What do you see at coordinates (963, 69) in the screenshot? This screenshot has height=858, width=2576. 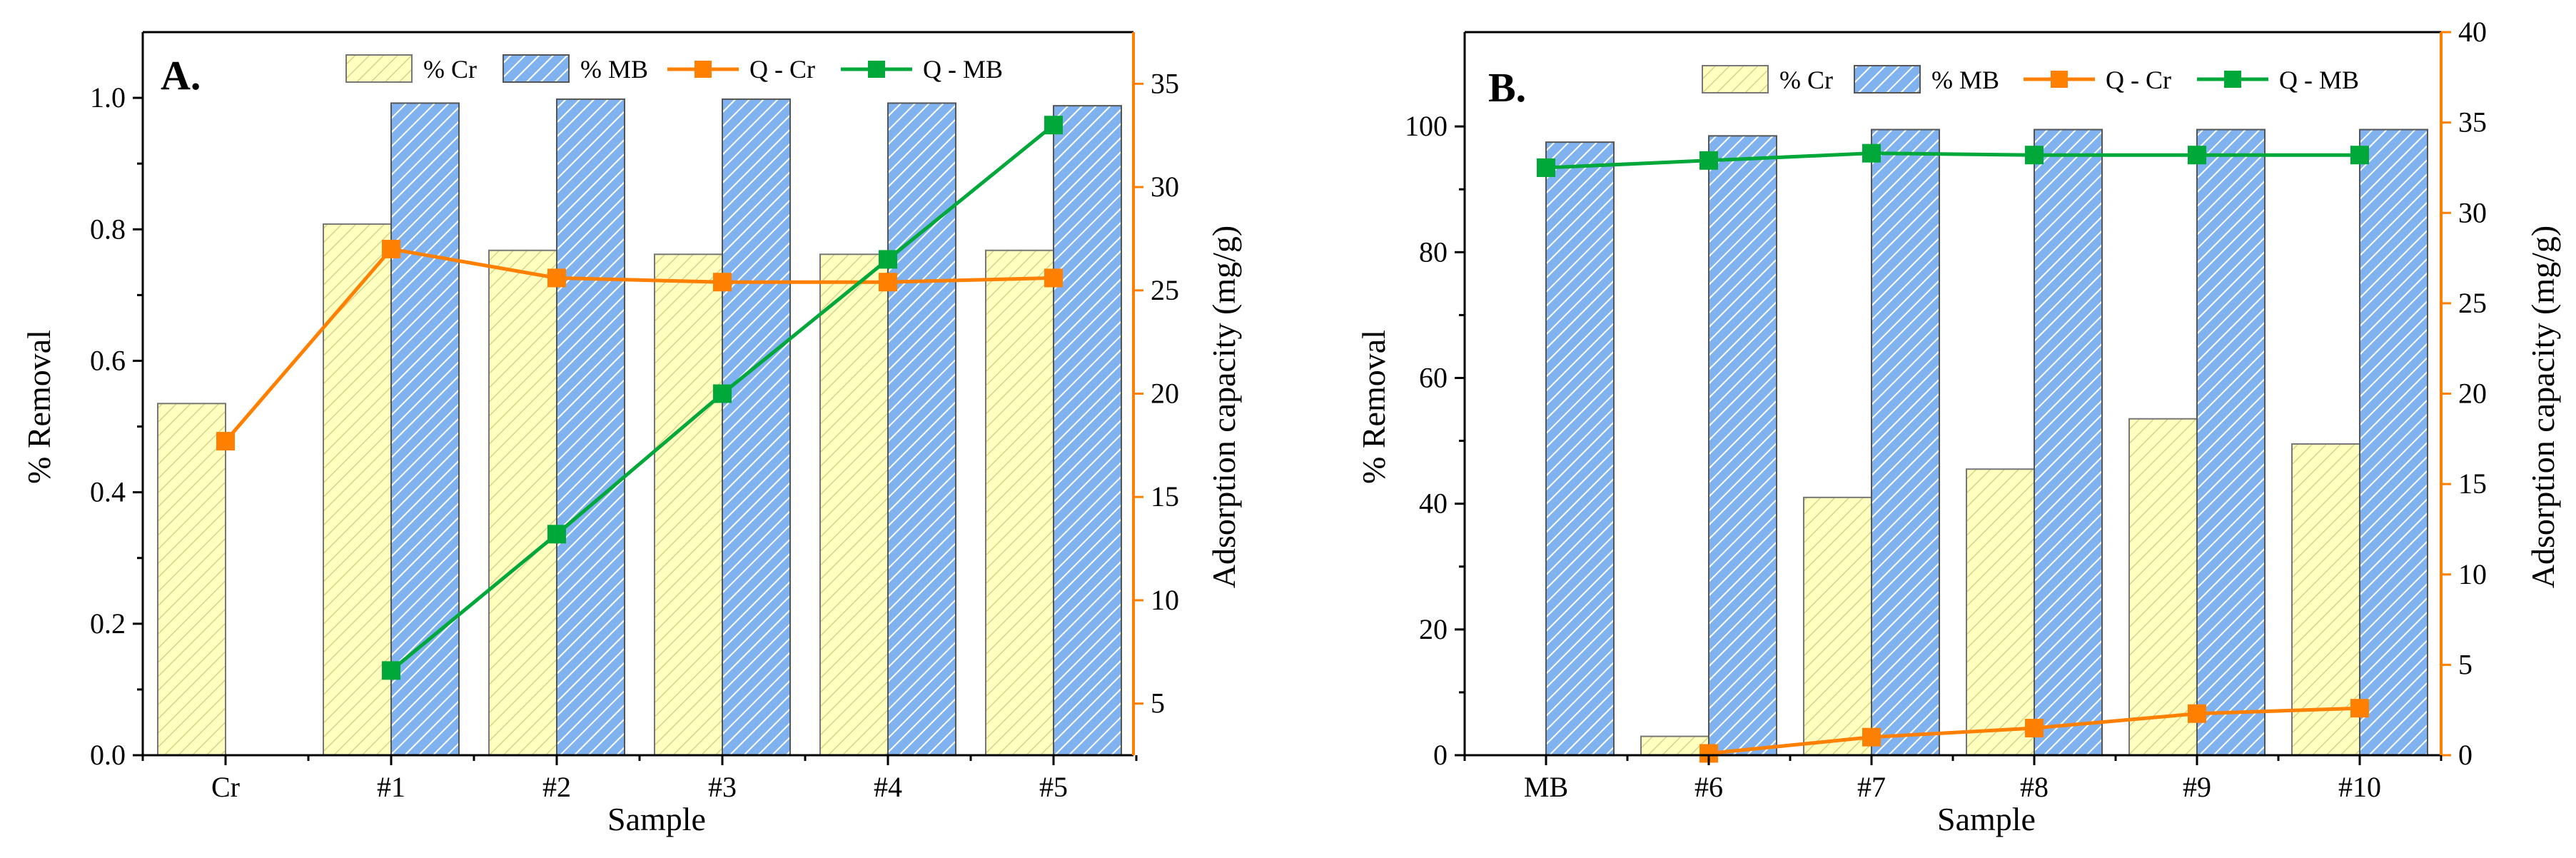 I see `legend-a-qmb-label: Q - MB` at bounding box center [963, 69].